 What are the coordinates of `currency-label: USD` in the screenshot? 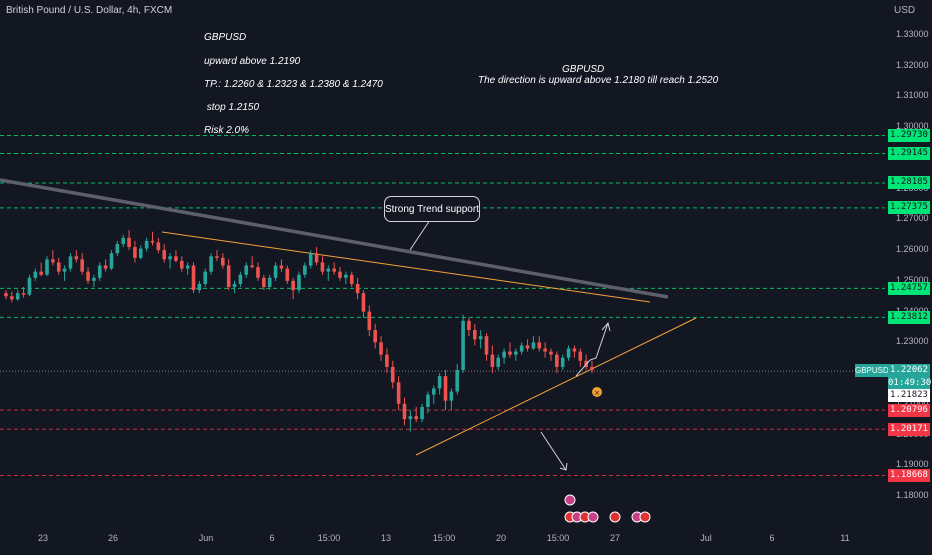 It's located at (905, 10).